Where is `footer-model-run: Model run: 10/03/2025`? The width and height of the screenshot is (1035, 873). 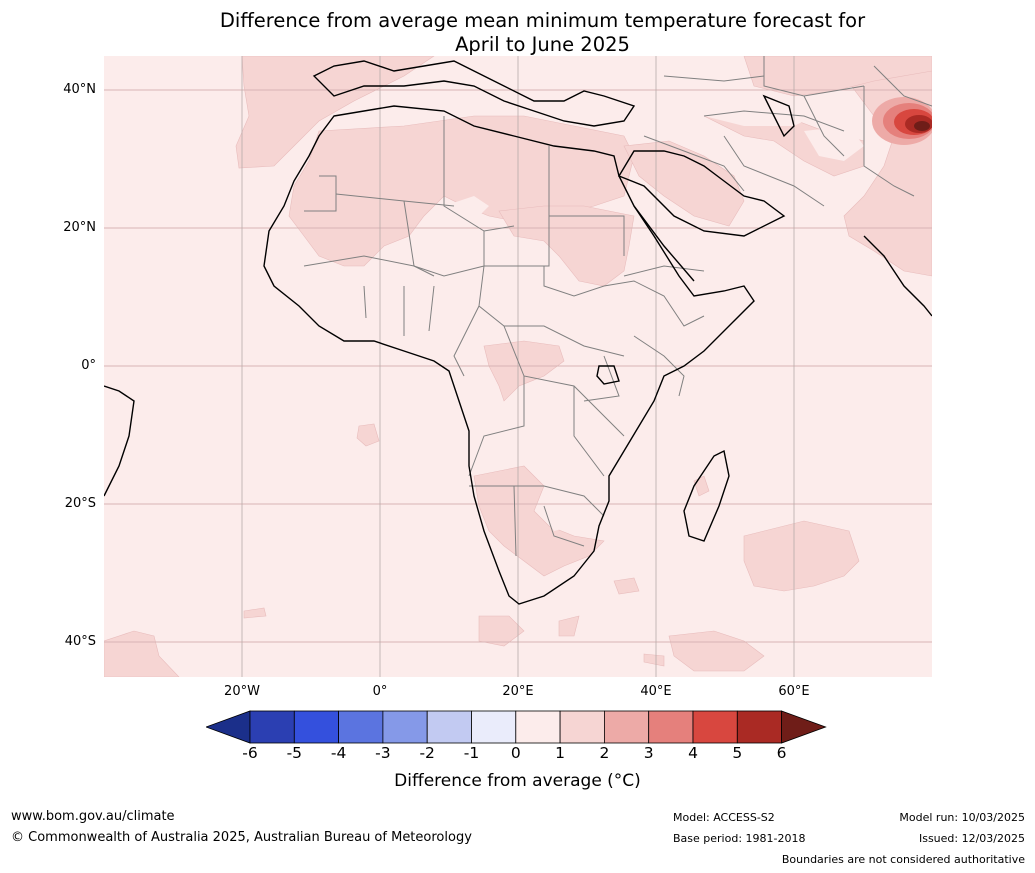
footer-model-run: Model run: 10/03/2025 is located at coordinates (962, 817).